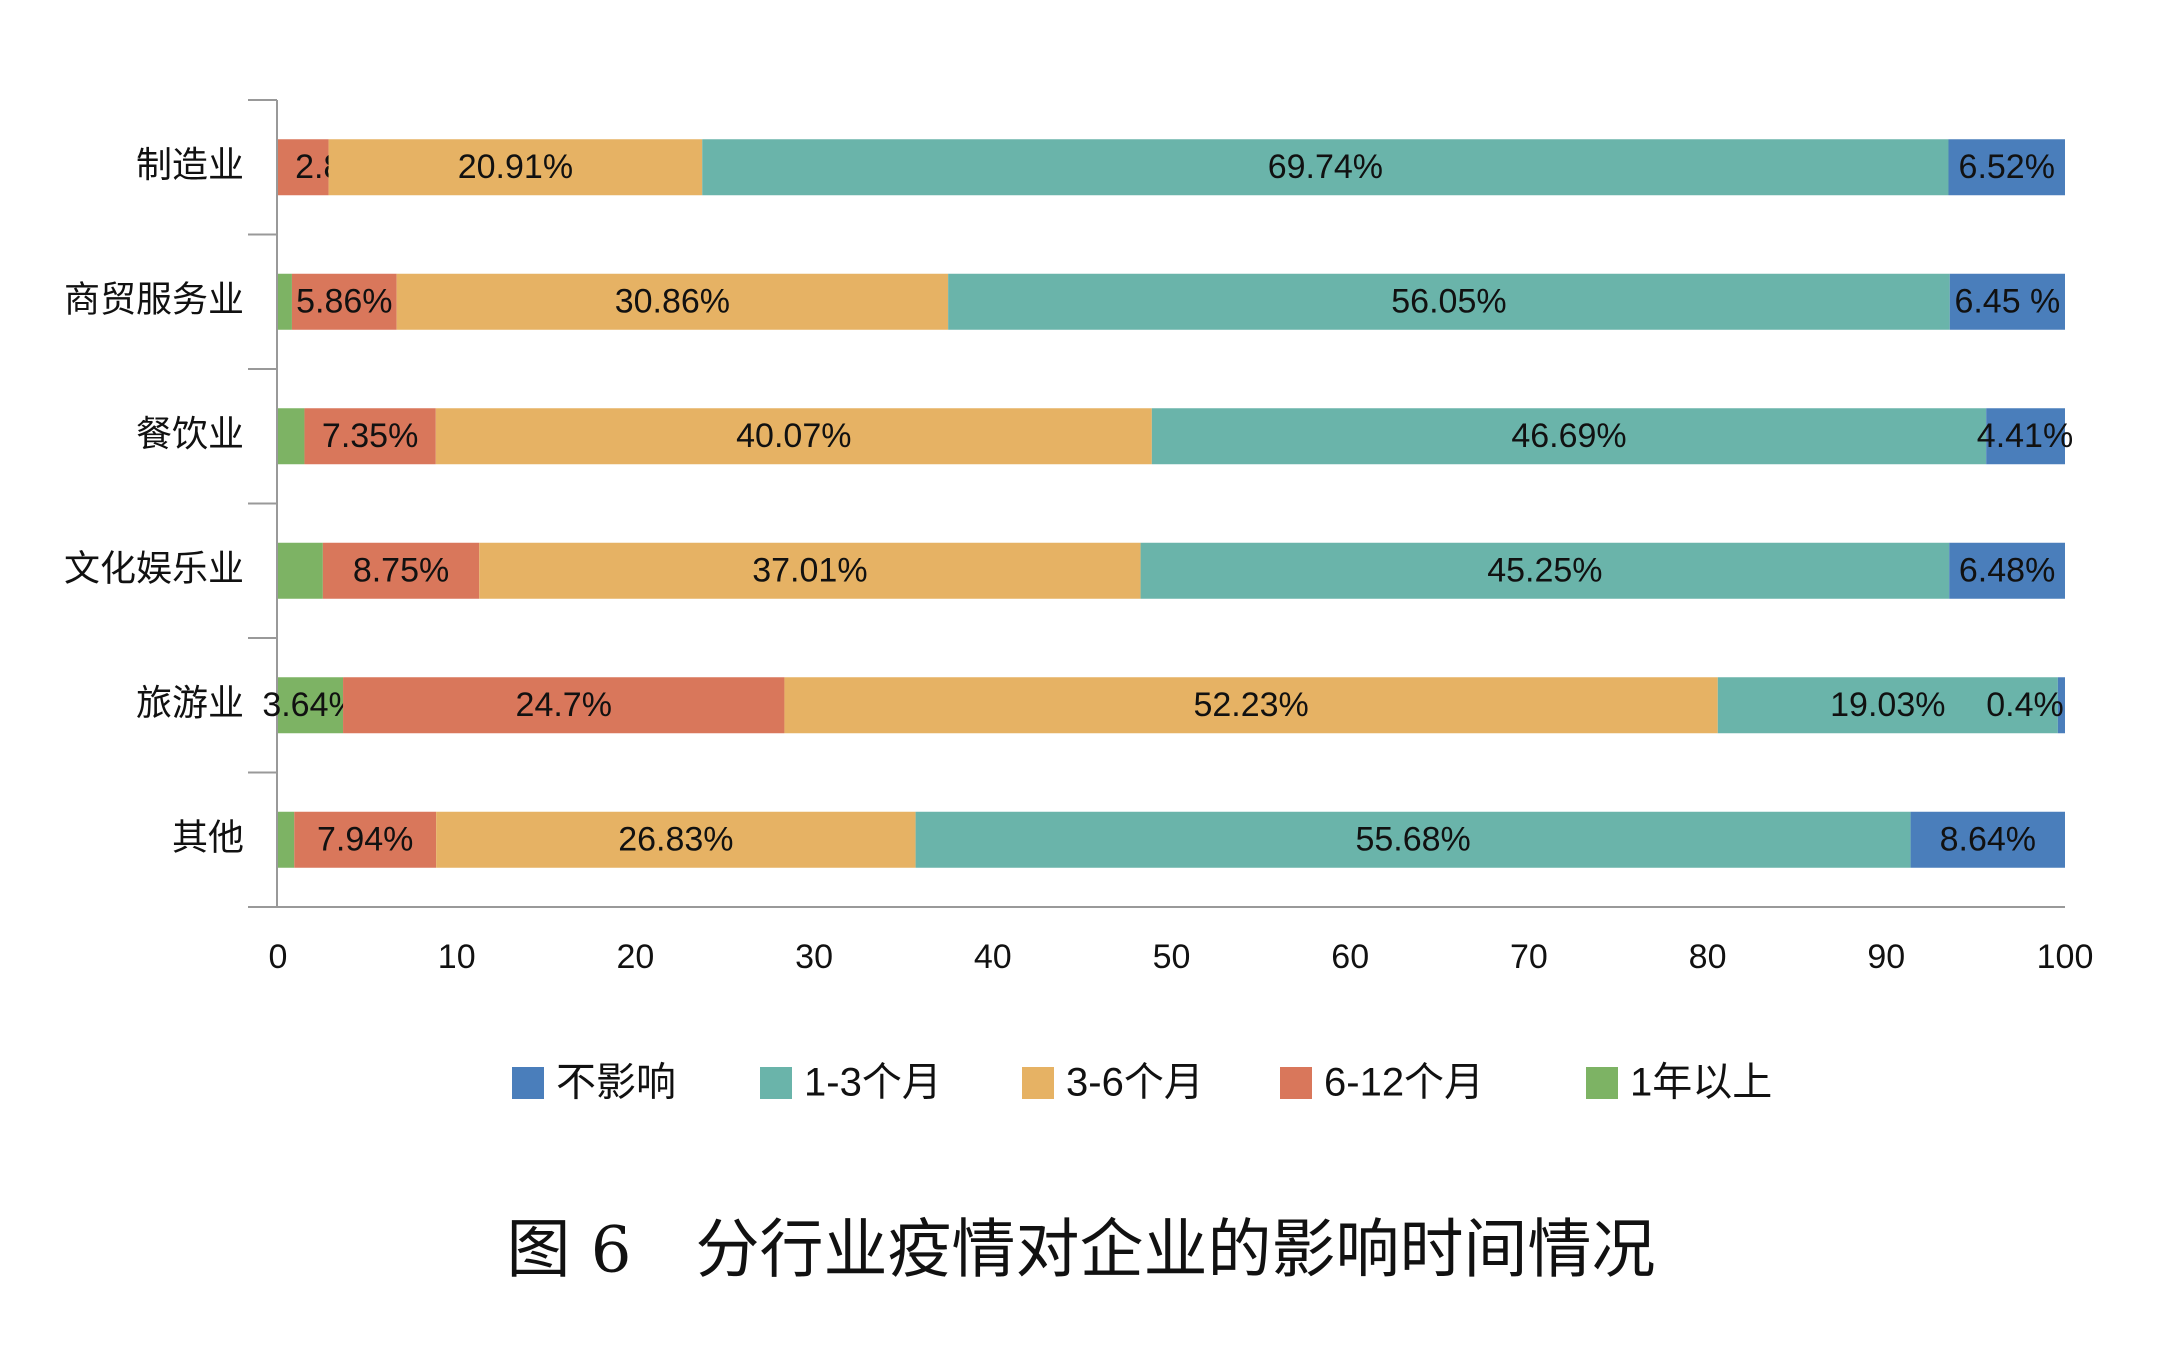 Image resolution: width=2162 pixels, height=1358 pixels. I want to click on data-label: 6.52%, so click(2007, 167).